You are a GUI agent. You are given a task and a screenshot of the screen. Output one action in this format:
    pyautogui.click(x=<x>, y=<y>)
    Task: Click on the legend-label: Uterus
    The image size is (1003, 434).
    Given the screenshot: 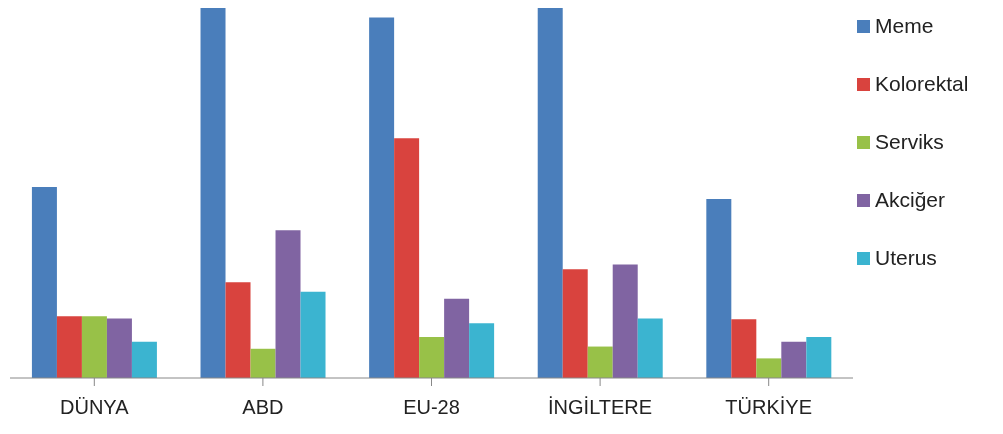 What is the action you would take?
    pyautogui.click(x=906, y=258)
    